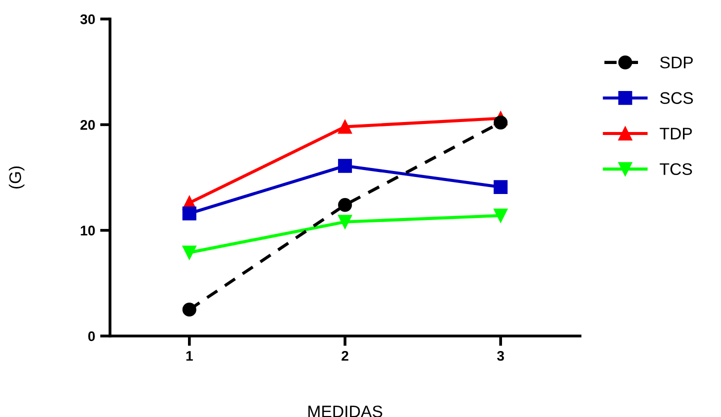  What do you see at coordinates (676, 169) in the screenshot?
I see `legend-label: TCS` at bounding box center [676, 169].